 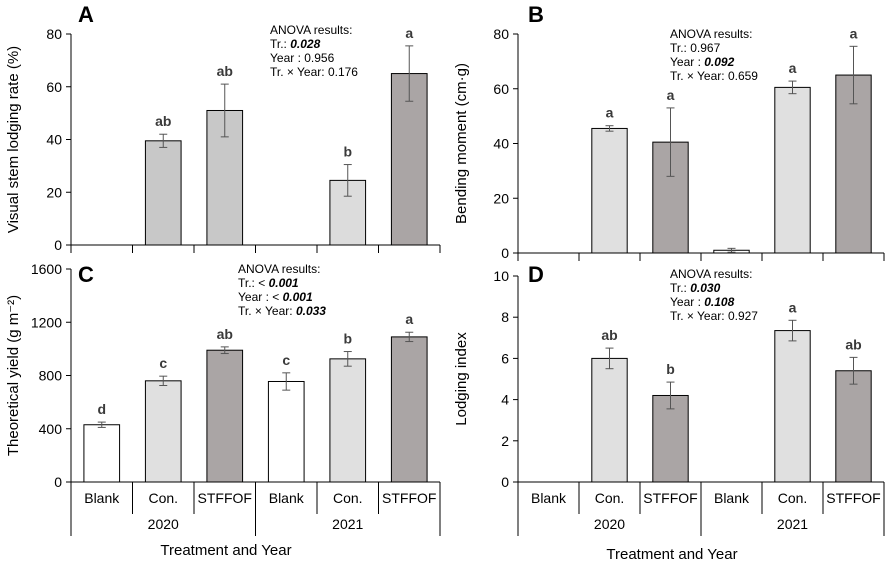 I want to click on anova-line: Tr. × Year: 0.927, so click(x=714, y=316).